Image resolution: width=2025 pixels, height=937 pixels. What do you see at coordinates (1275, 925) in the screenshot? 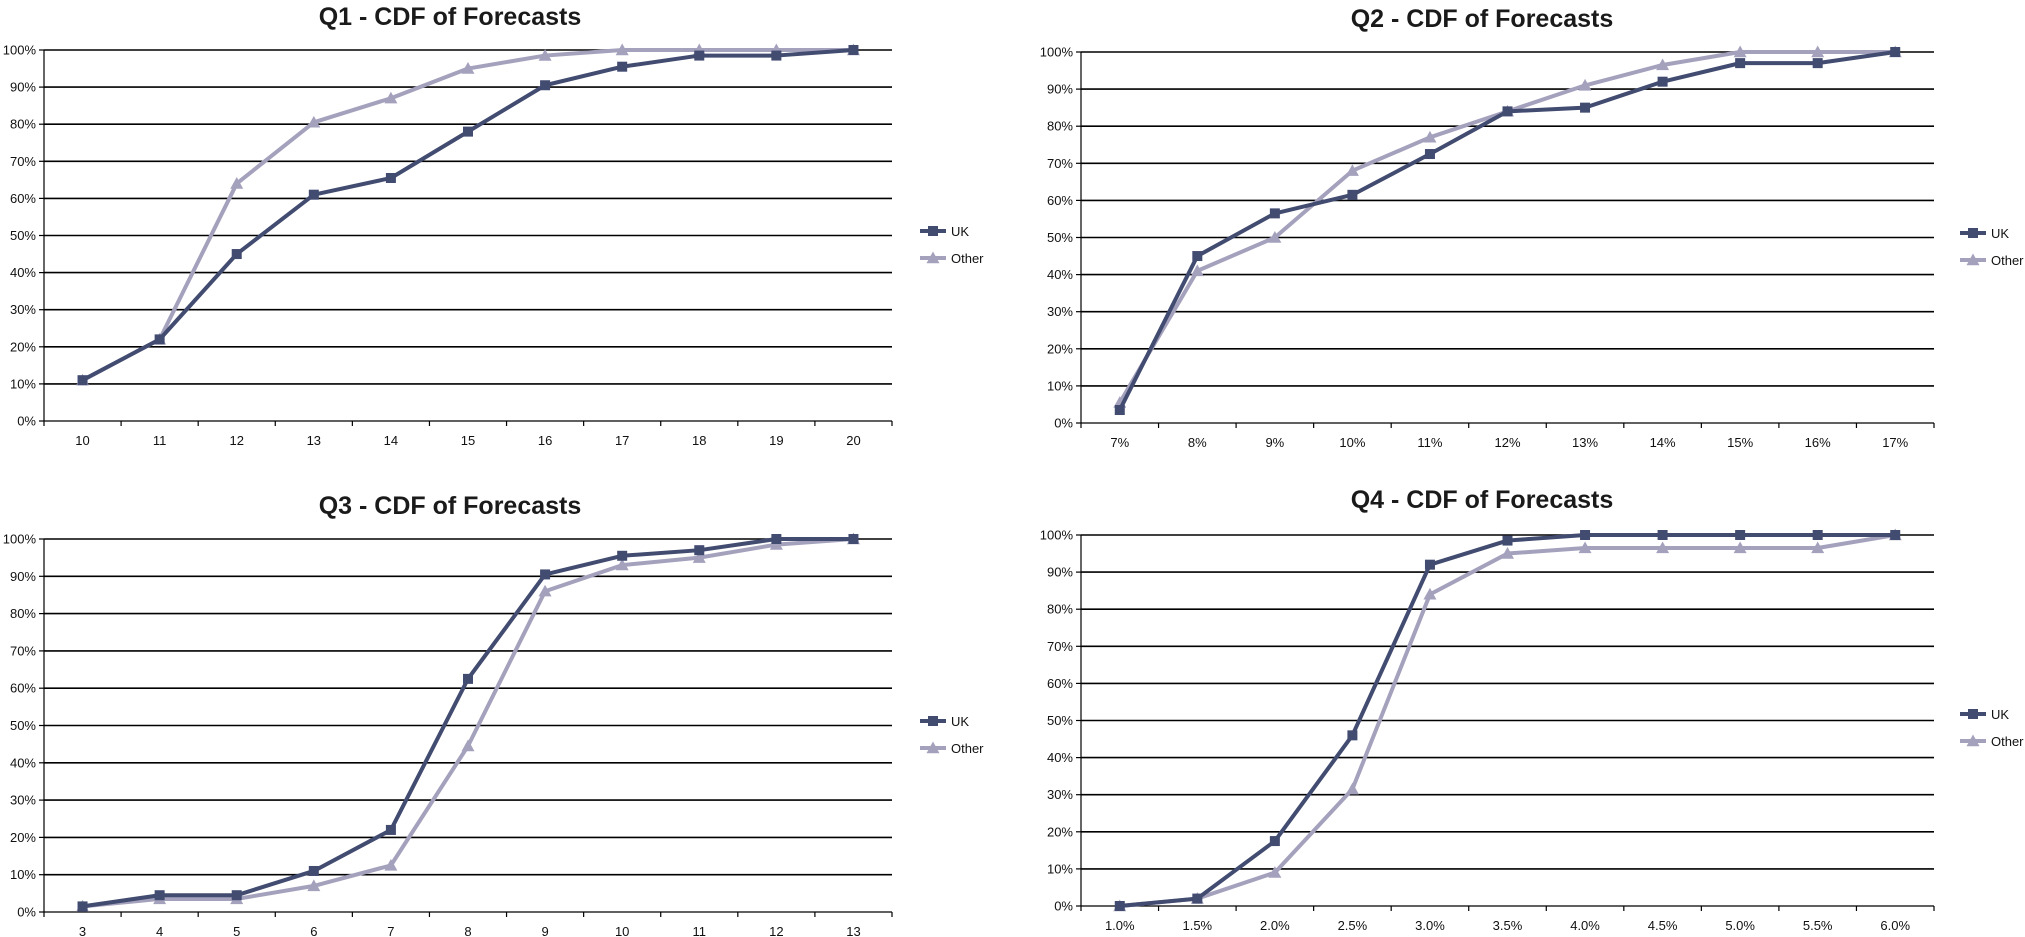
I see `x-tick-label: 2.0%` at bounding box center [1275, 925].